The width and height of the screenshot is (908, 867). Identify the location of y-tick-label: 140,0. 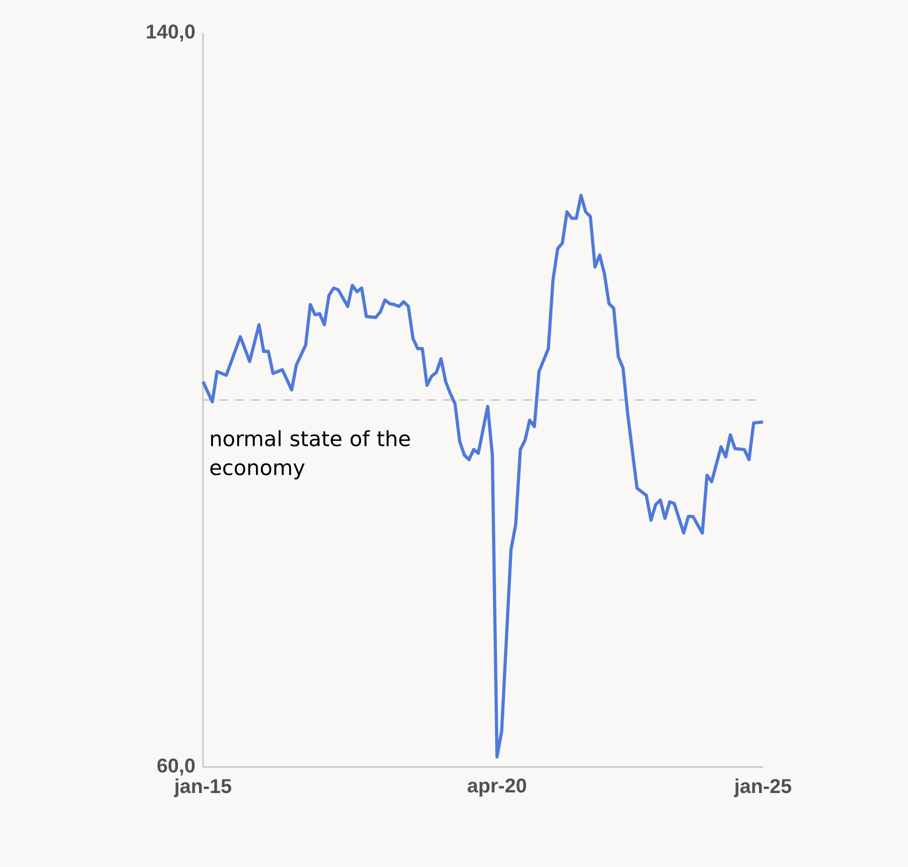
(170, 33).